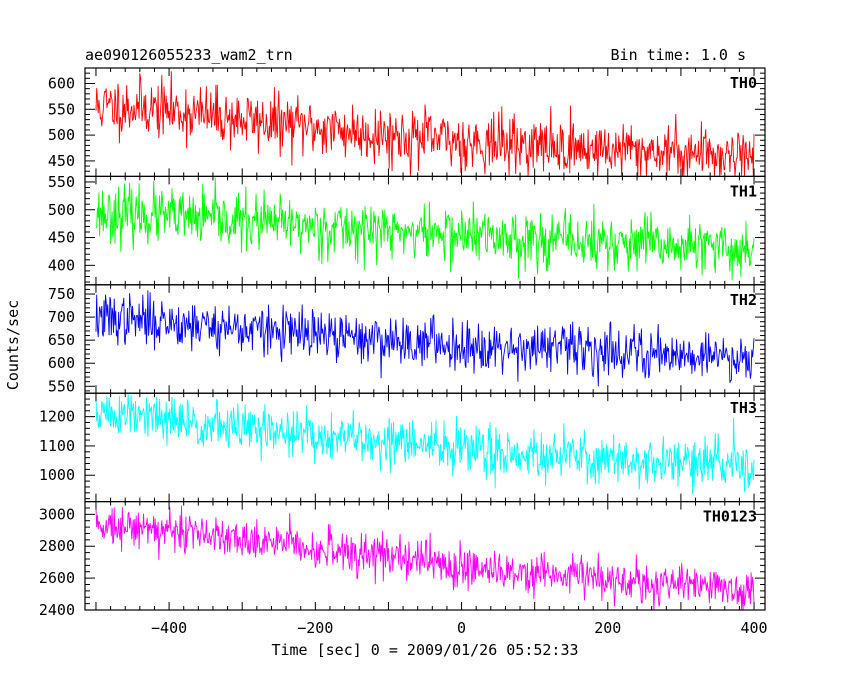 Image resolution: width=850 pixels, height=680 pixels. What do you see at coordinates (57, 610) in the screenshot?
I see `y-tick-label: 2400` at bounding box center [57, 610].